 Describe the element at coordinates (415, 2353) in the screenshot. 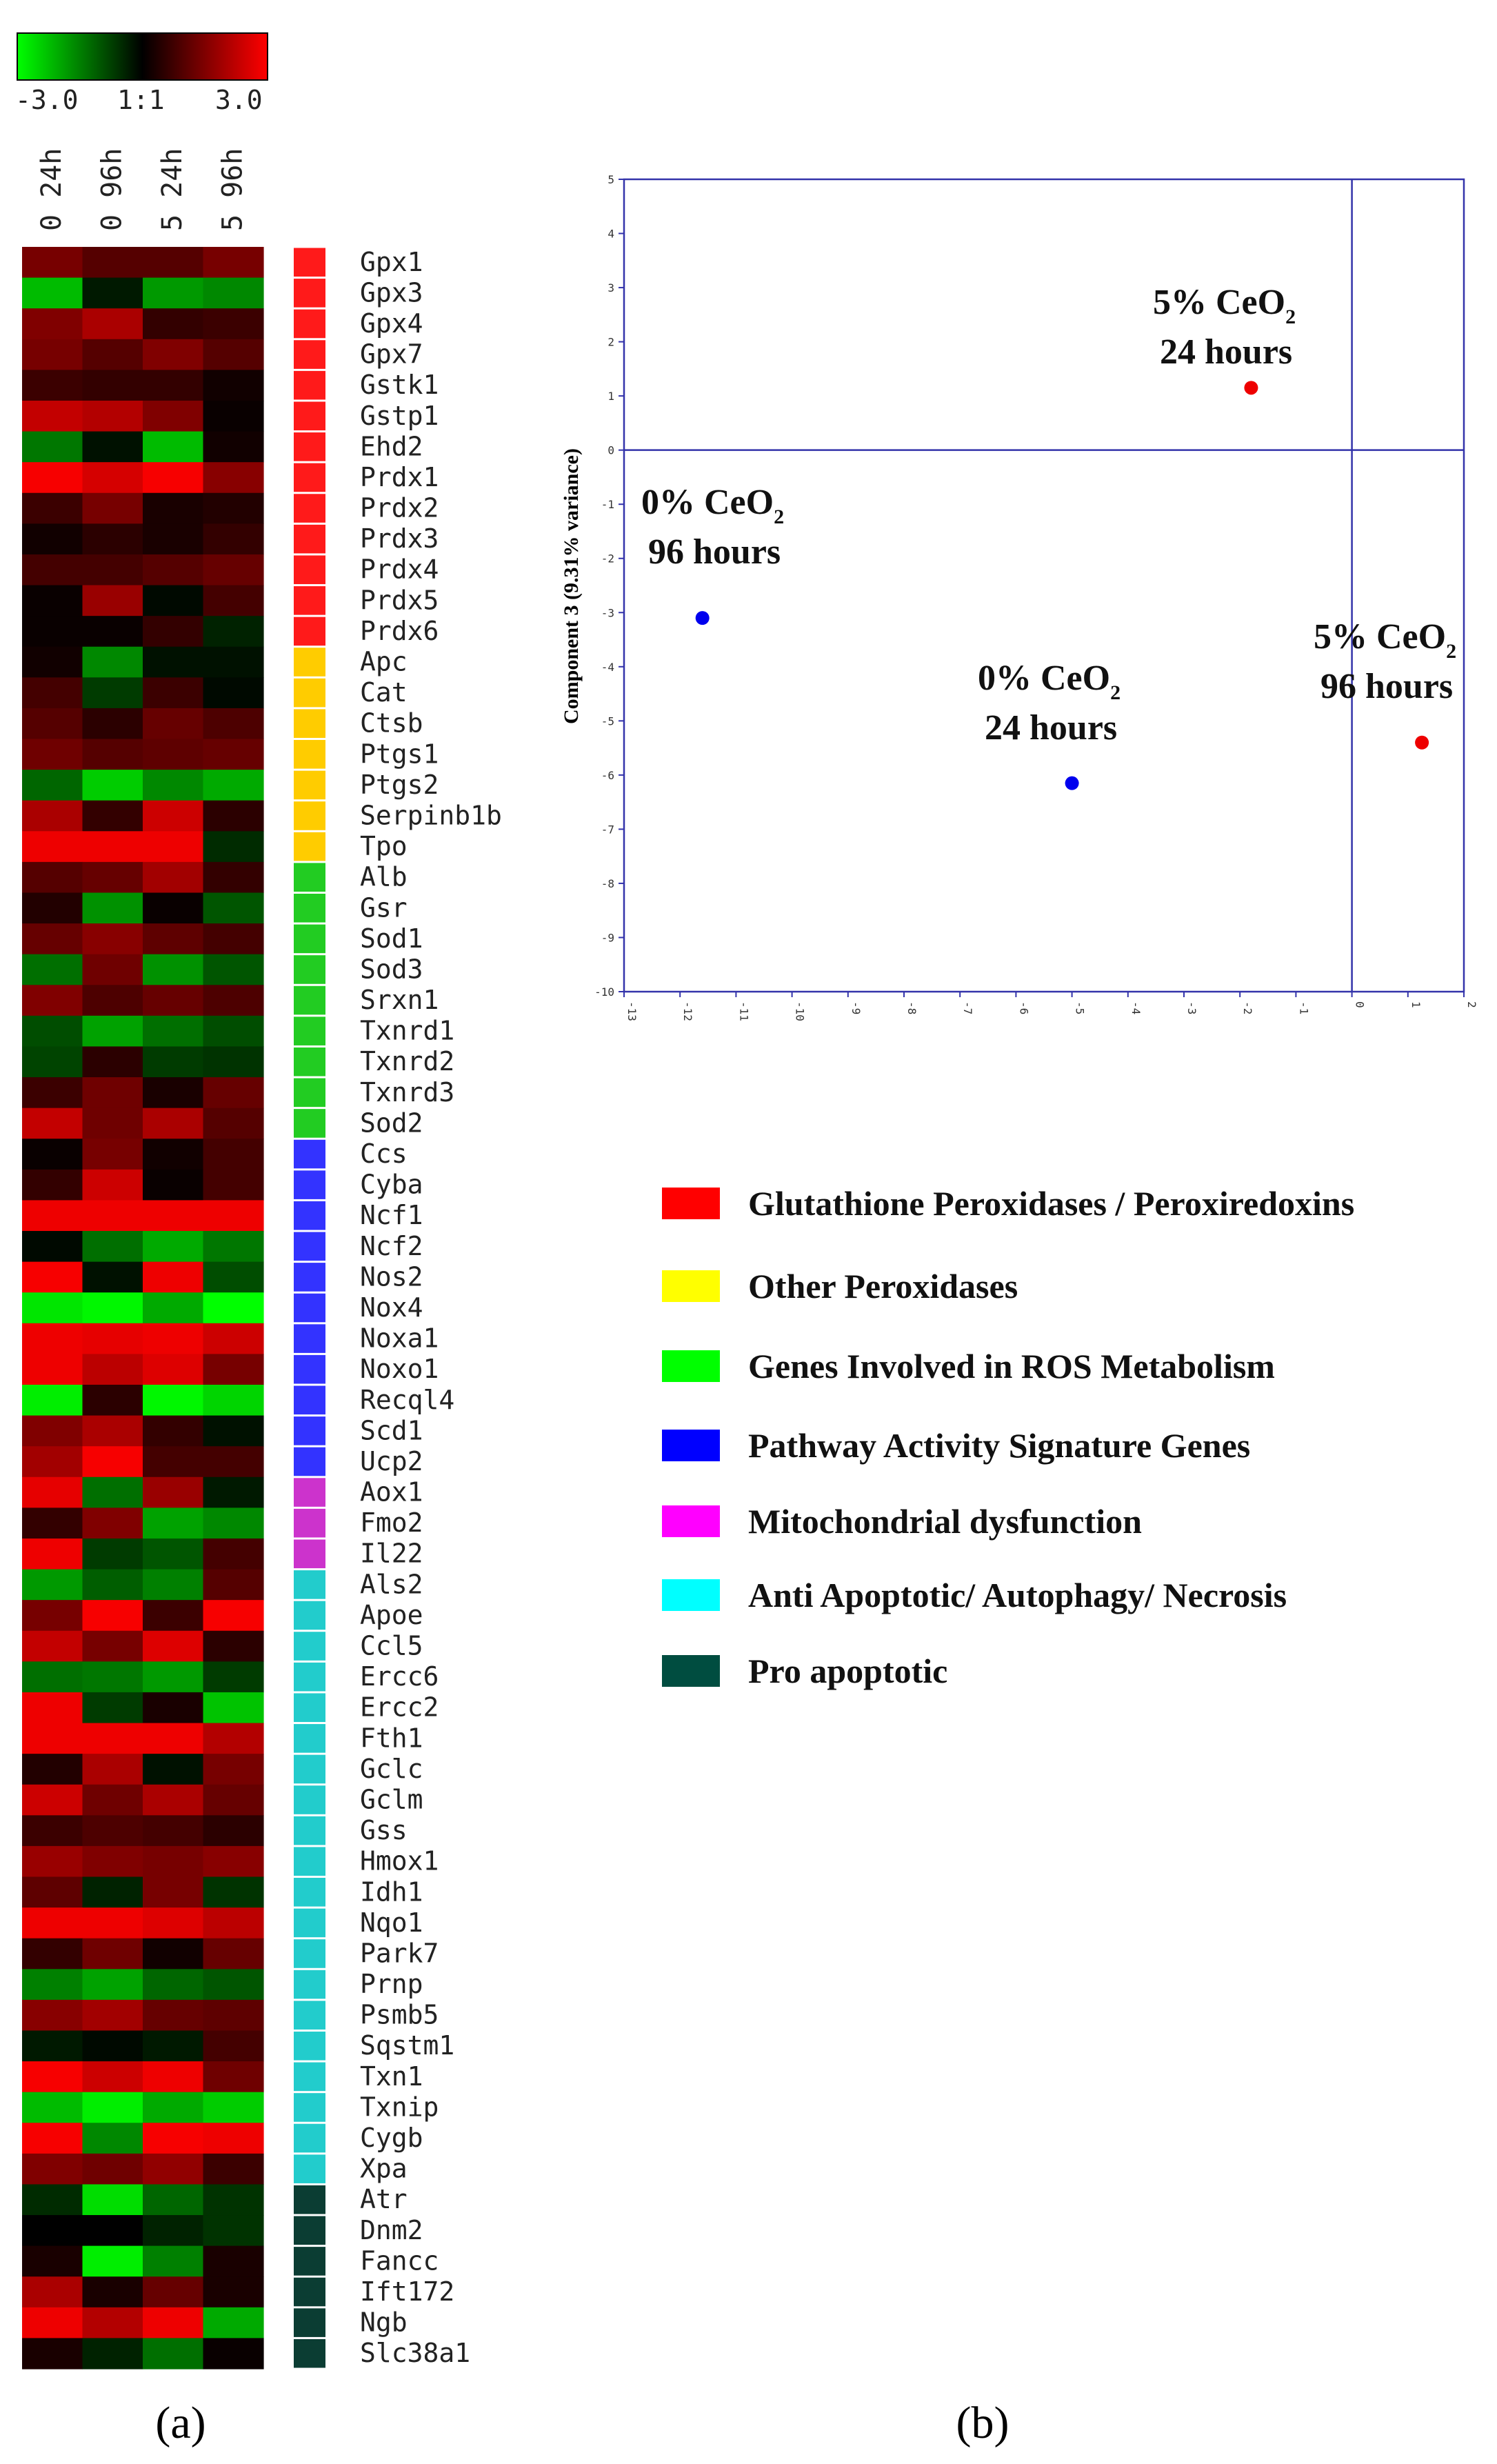

I see `gene-label: Slc38a1` at that location.